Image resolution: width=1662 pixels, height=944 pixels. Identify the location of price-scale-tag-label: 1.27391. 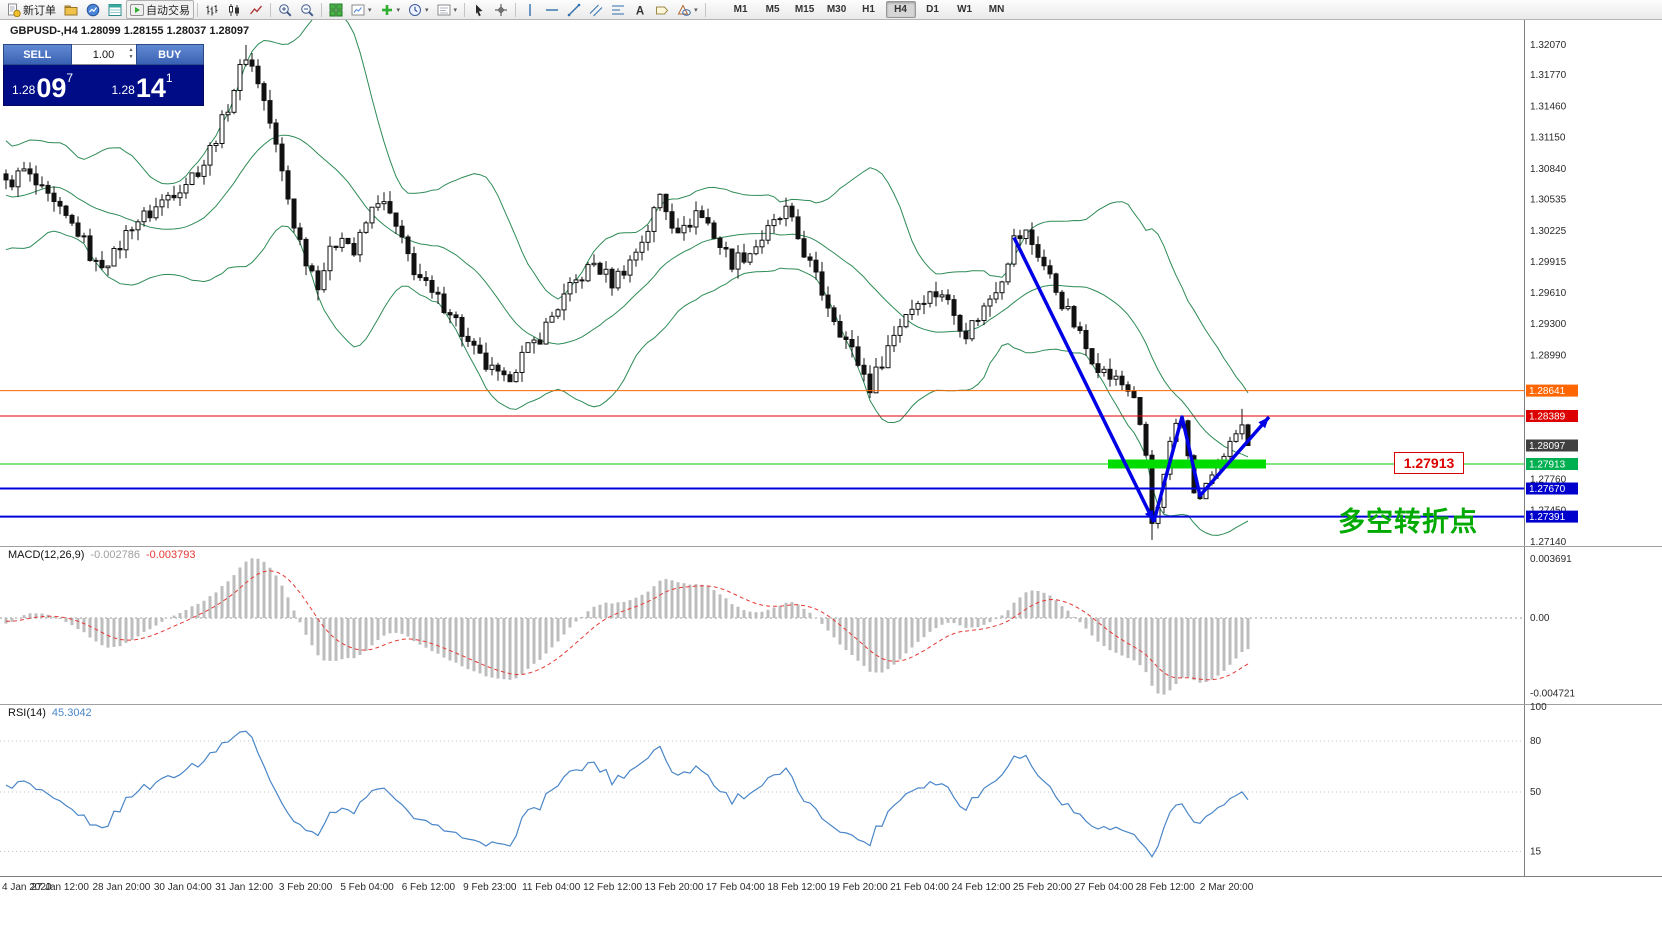
(1547, 517).